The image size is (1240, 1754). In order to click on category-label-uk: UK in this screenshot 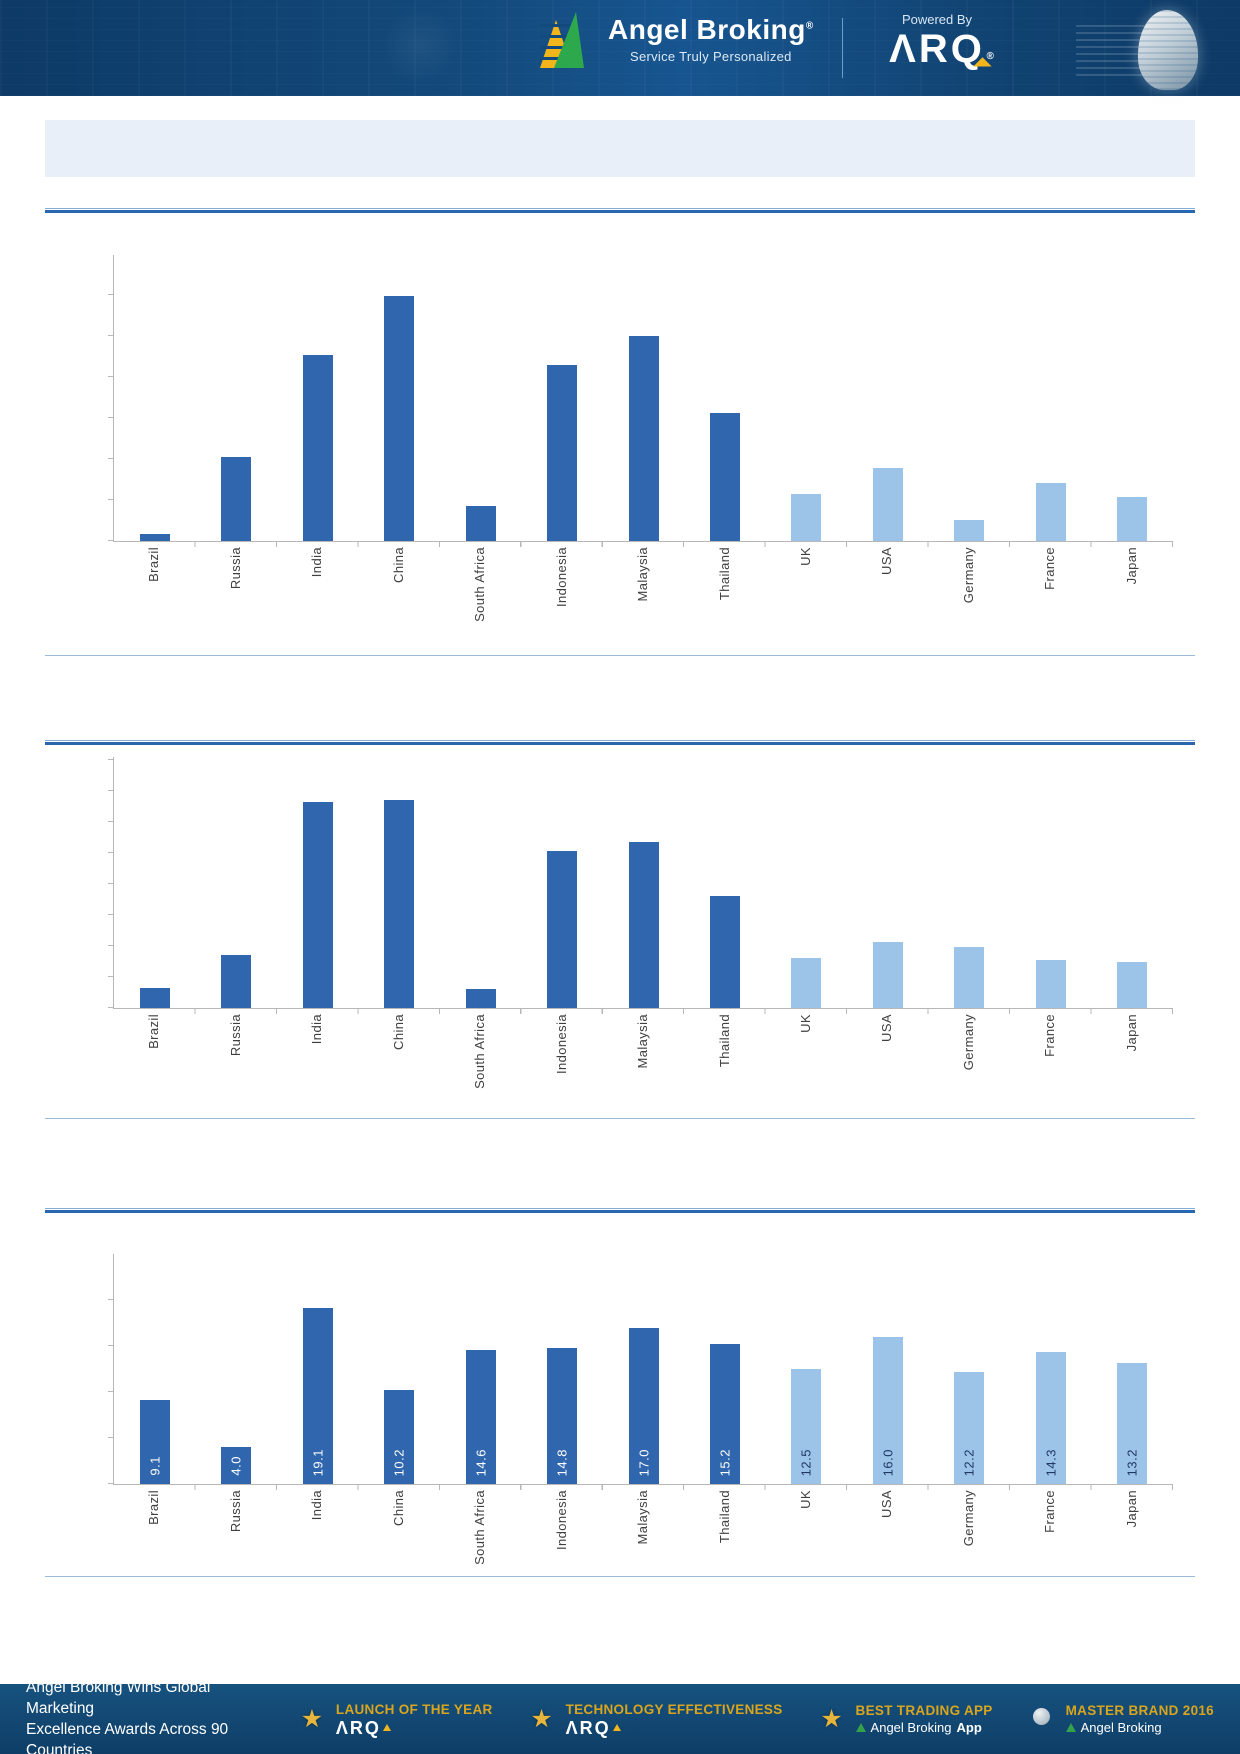, I will do `click(805, 1023)`.